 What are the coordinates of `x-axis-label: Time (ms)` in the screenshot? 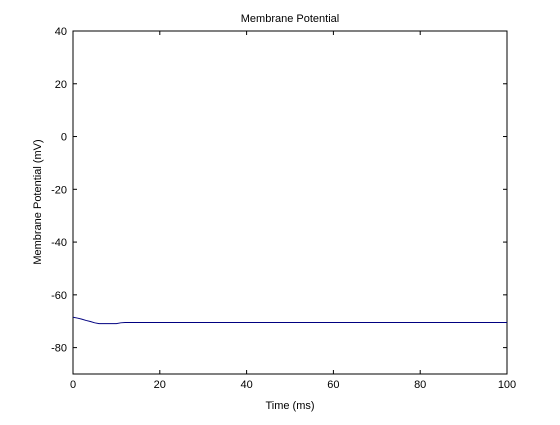 It's located at (289, 406).